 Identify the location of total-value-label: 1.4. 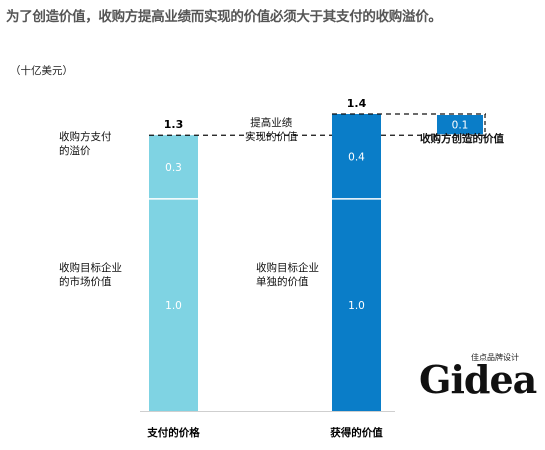
(357, 103).